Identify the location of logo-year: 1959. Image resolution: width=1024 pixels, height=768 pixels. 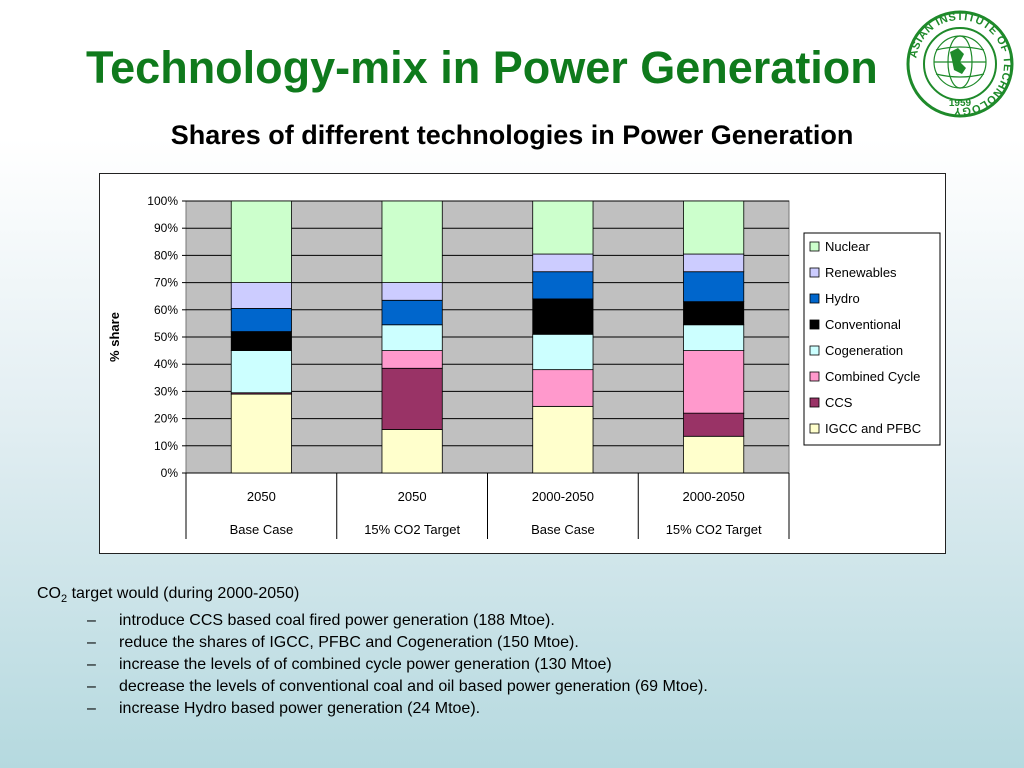
(960, 103).